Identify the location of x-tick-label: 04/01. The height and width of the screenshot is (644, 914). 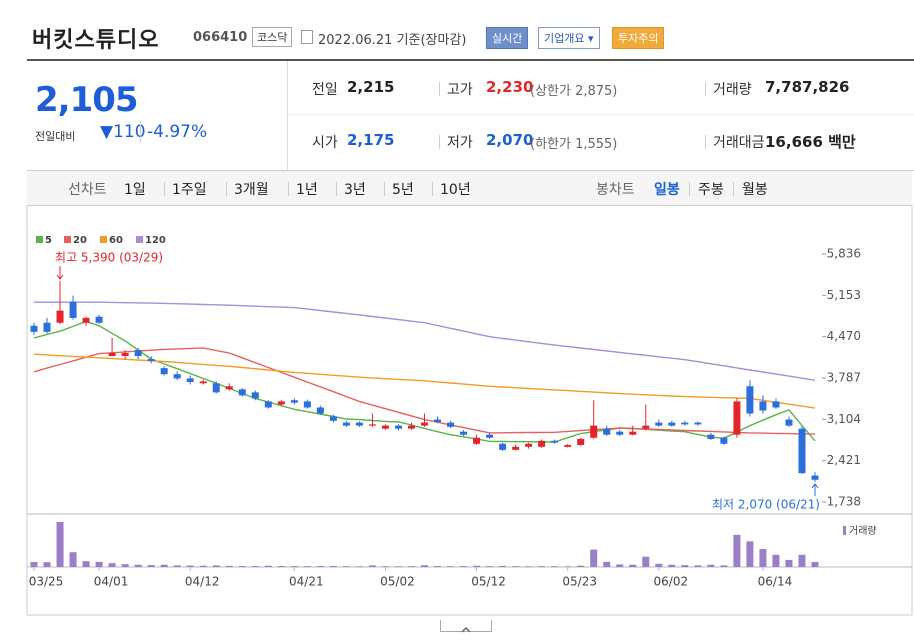
(111, 582).